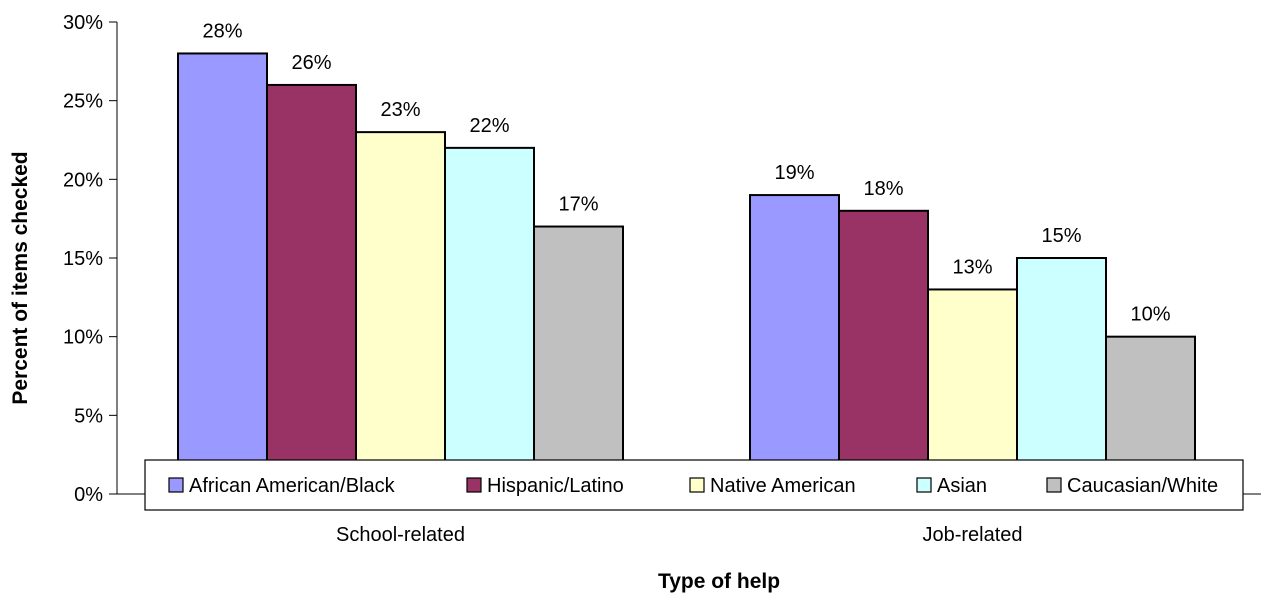 This screenshot has width=1261, height=597. What do you see at coordinates (1061, 236) in the screenshot?
I see `data-label: 15%` at bounding box center [1061, 236].